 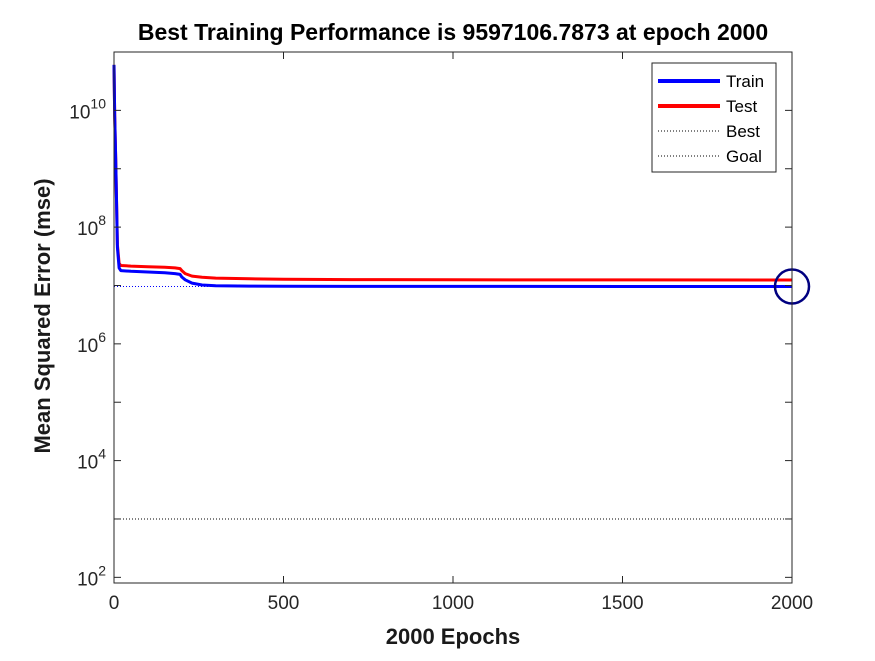 I want to click on y-axis-label: Mean Squared Error (mse), so click(x=42, y=315).